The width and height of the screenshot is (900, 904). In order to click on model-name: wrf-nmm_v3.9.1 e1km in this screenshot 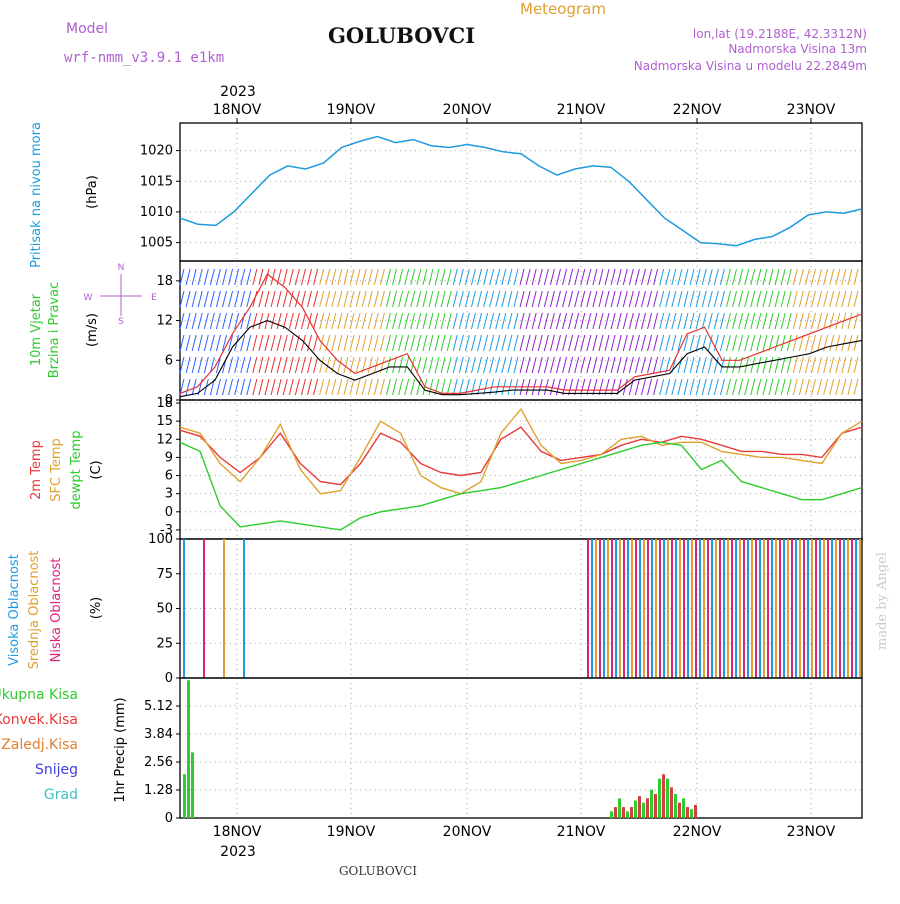, I will do `click(144, 58)`.